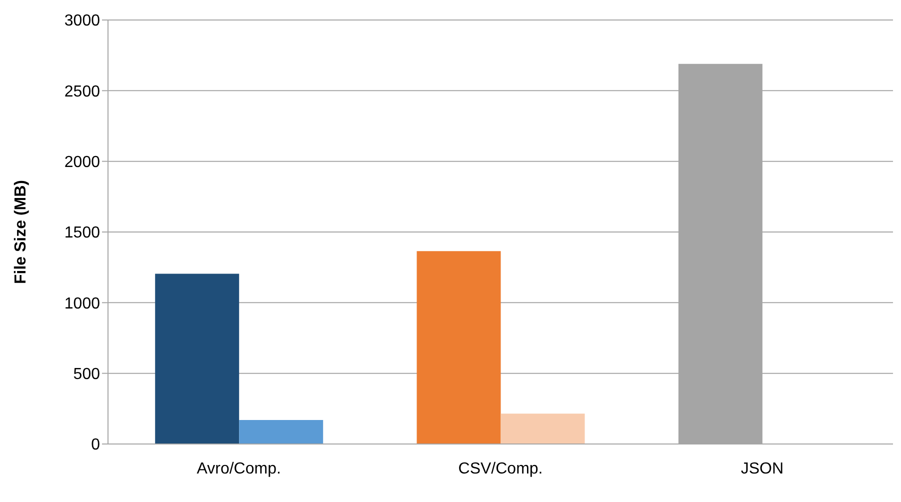  Describe the element at coordinates (82, 303) in the screenshot. I see `y-tick-label: 1000` at that location.